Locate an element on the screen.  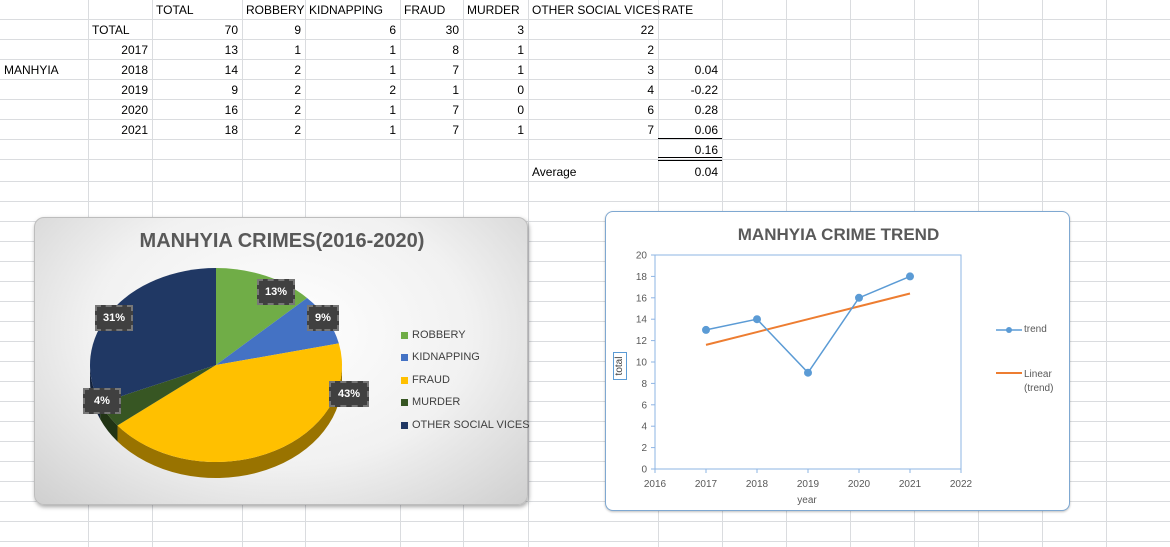
legend-item-murder: MURDER is located at coordinates (430, 402).